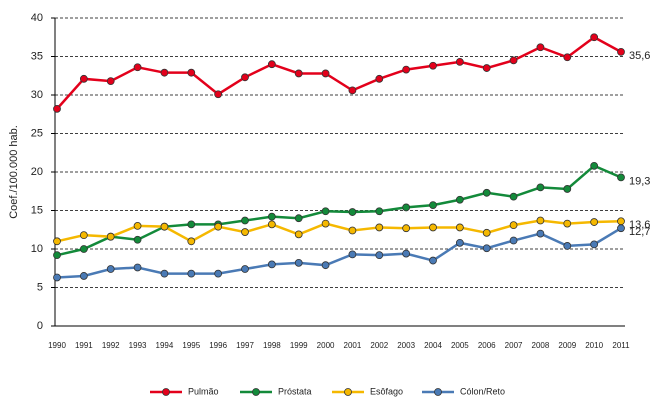 Image resolution: width=654 pixels, height=414 pixels. I want to click on value-label: 19,3, so click(639, 181).